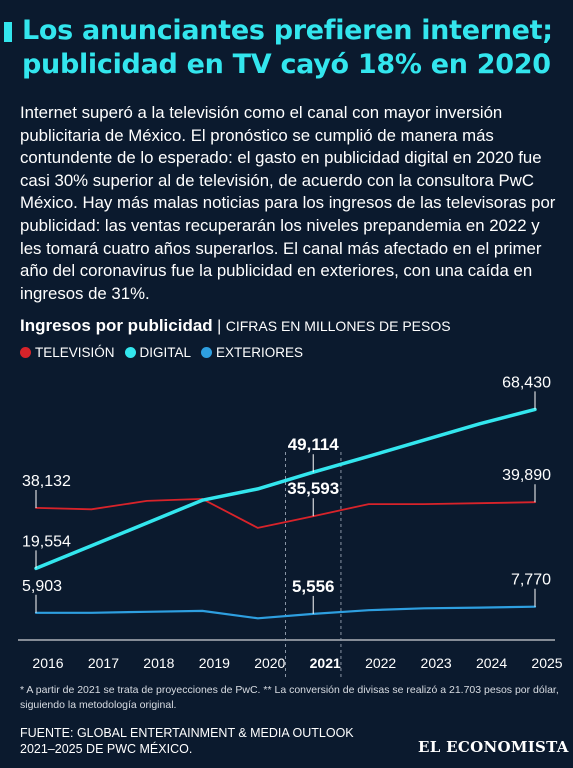 This screenshot has width=573, height=768. I want to click on x-tick-label-2017: 2017, so click(103, 663).